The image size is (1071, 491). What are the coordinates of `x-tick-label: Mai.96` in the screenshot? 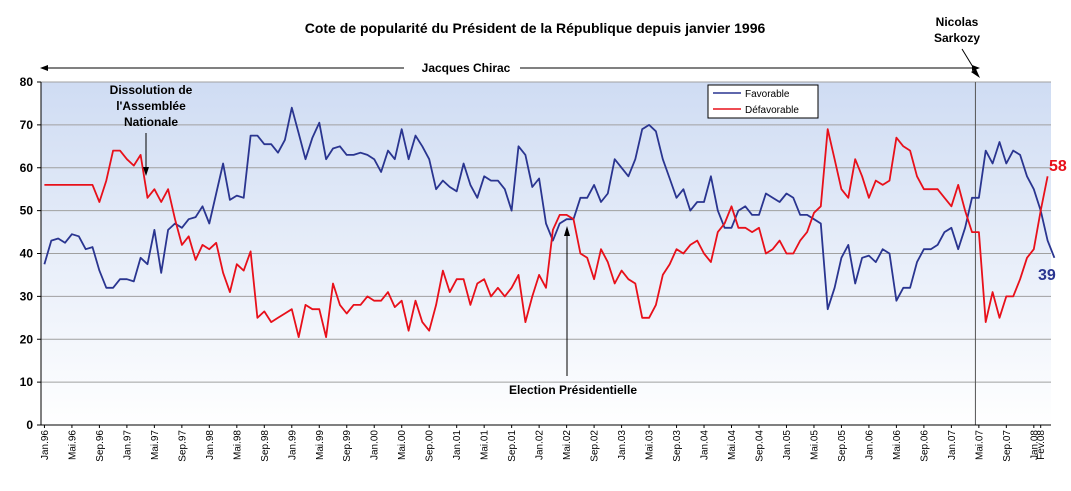 It's located at (72, 445).